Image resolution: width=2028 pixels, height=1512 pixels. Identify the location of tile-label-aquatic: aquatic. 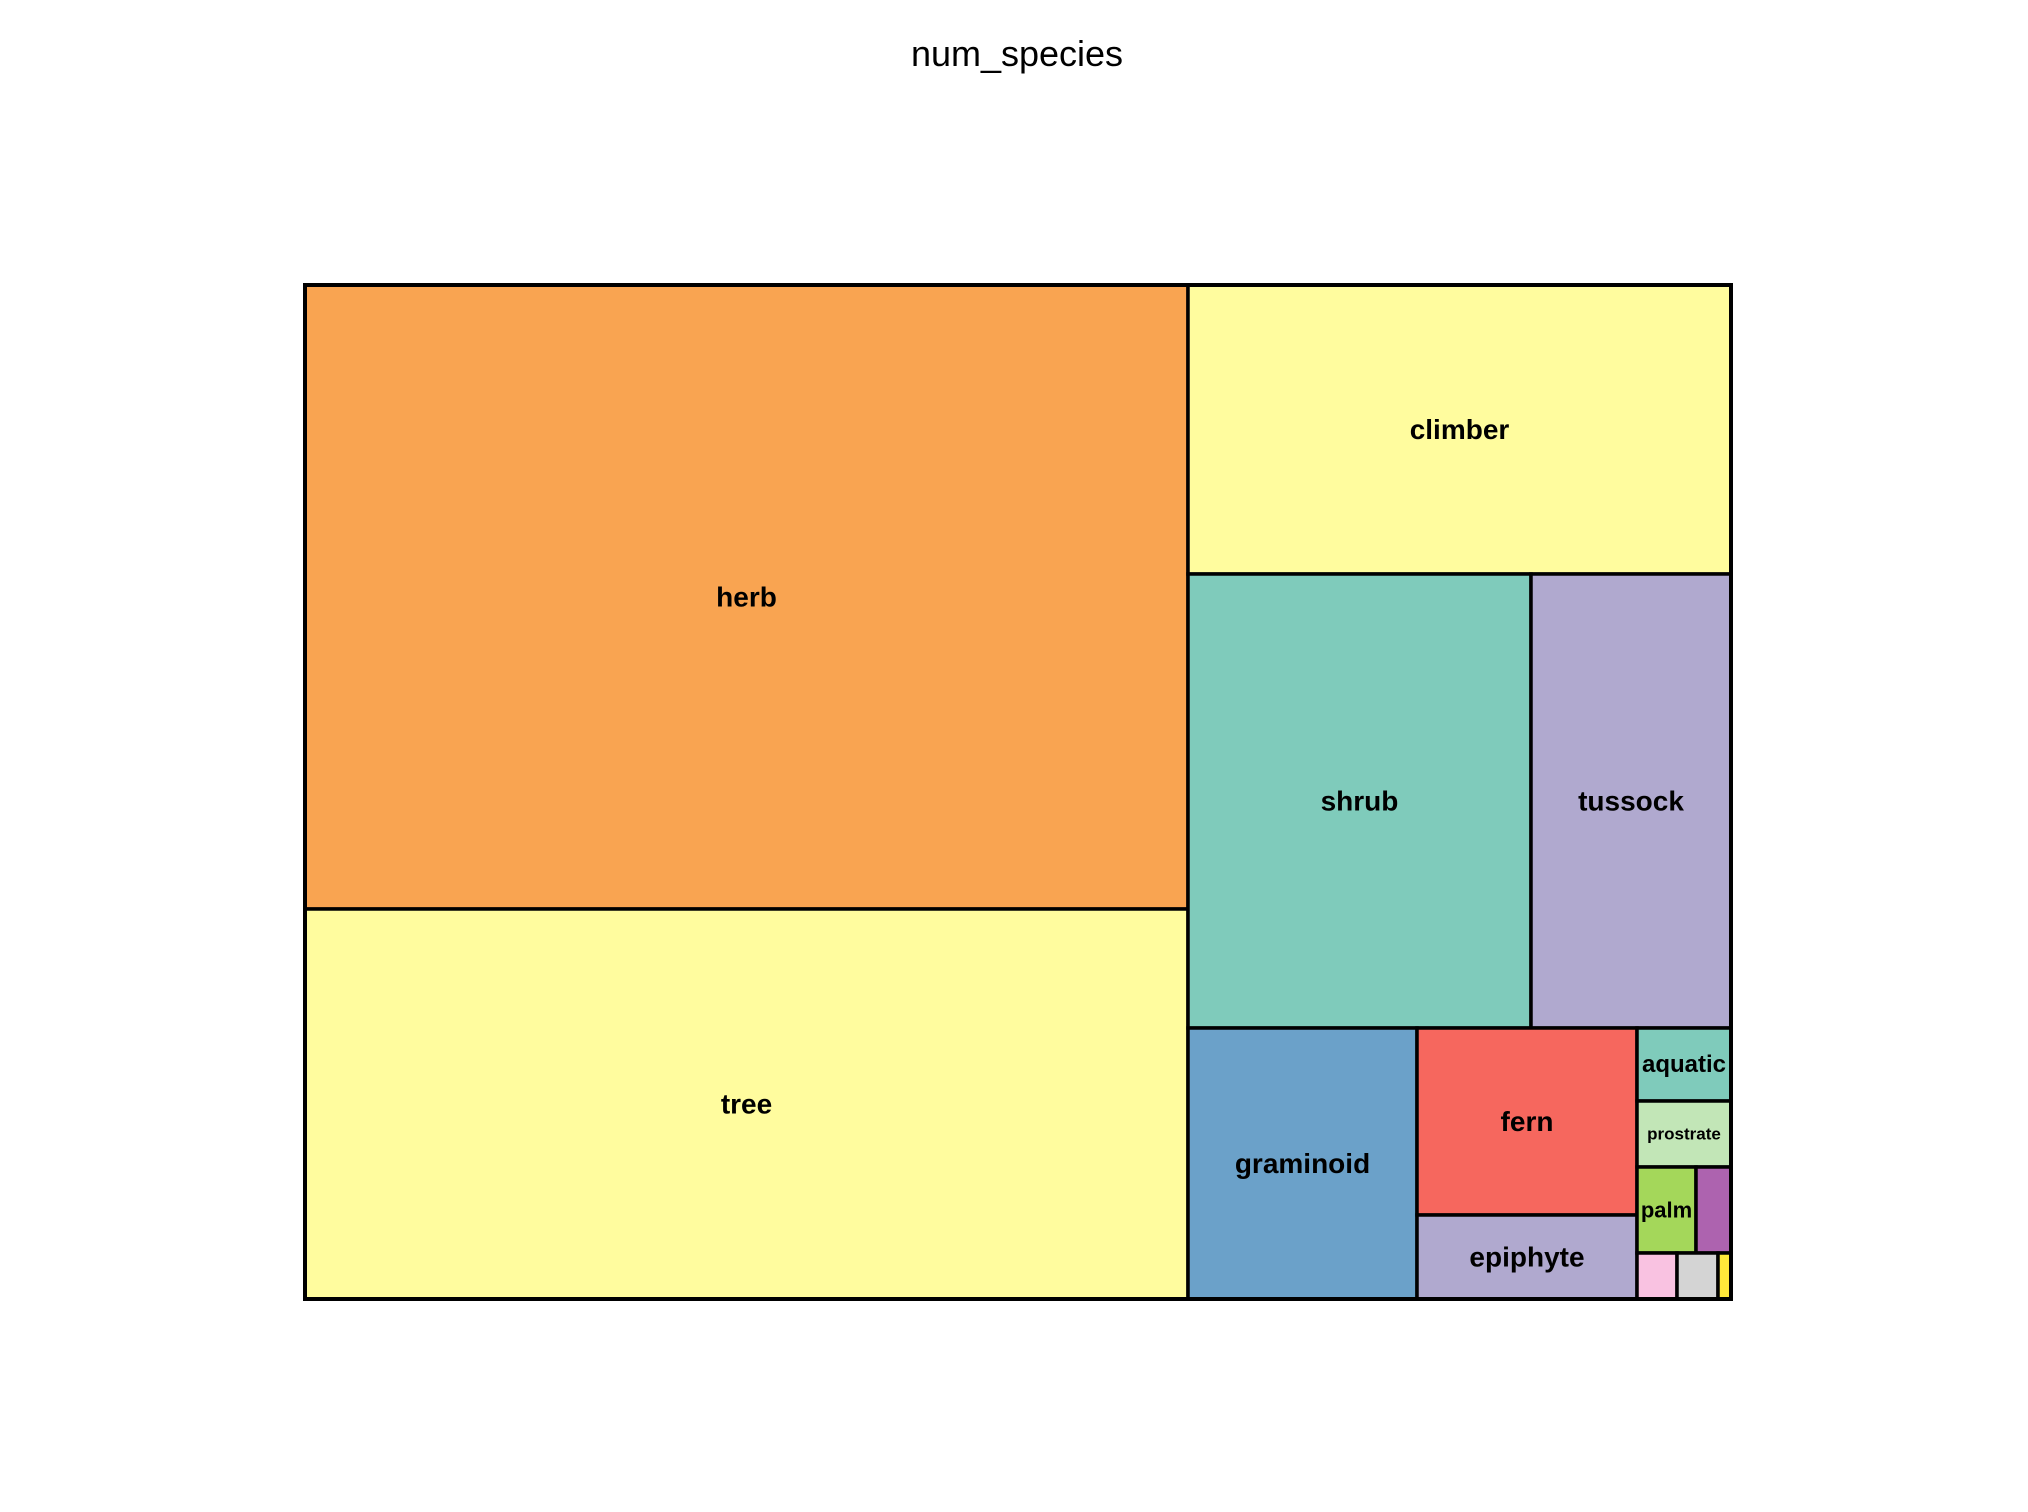
(1684, 1064).